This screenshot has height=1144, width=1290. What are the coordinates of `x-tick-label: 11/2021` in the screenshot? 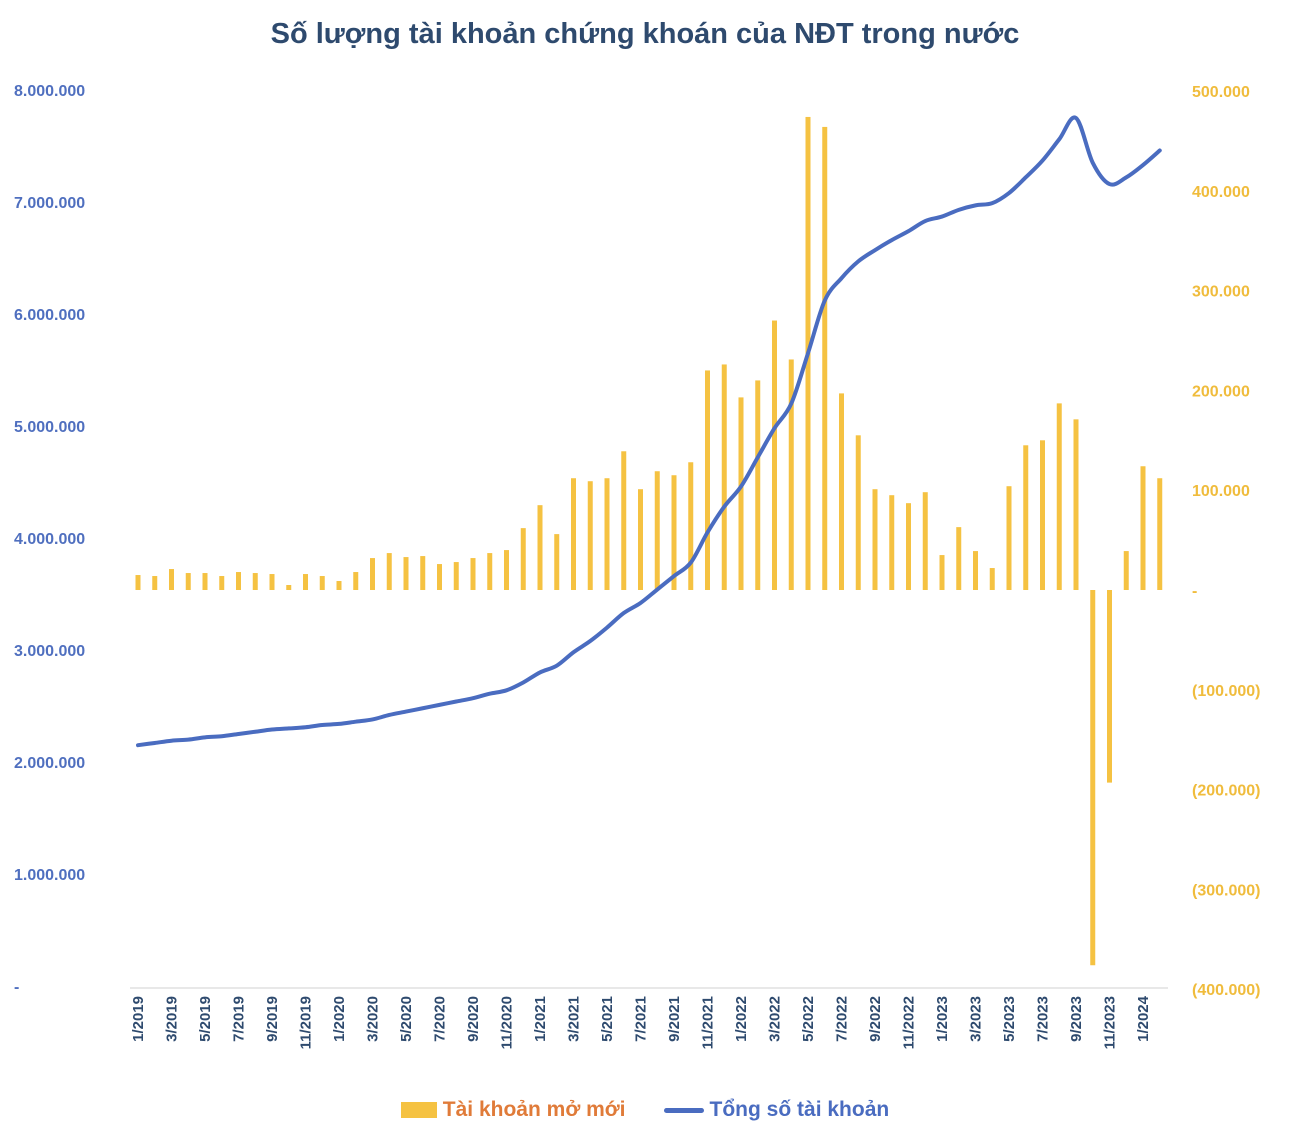 It's located at (708, 1022).